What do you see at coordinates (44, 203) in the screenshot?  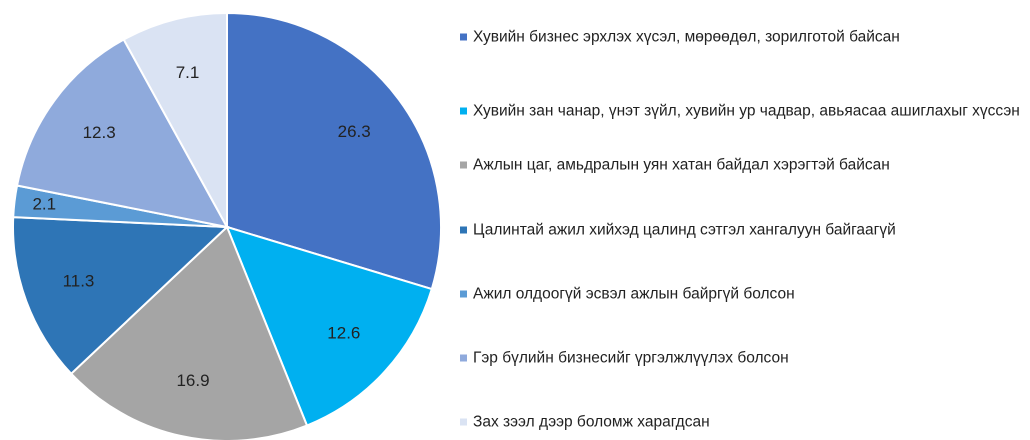 I see `data-label: 2.1` at bounding box center [44, 203].